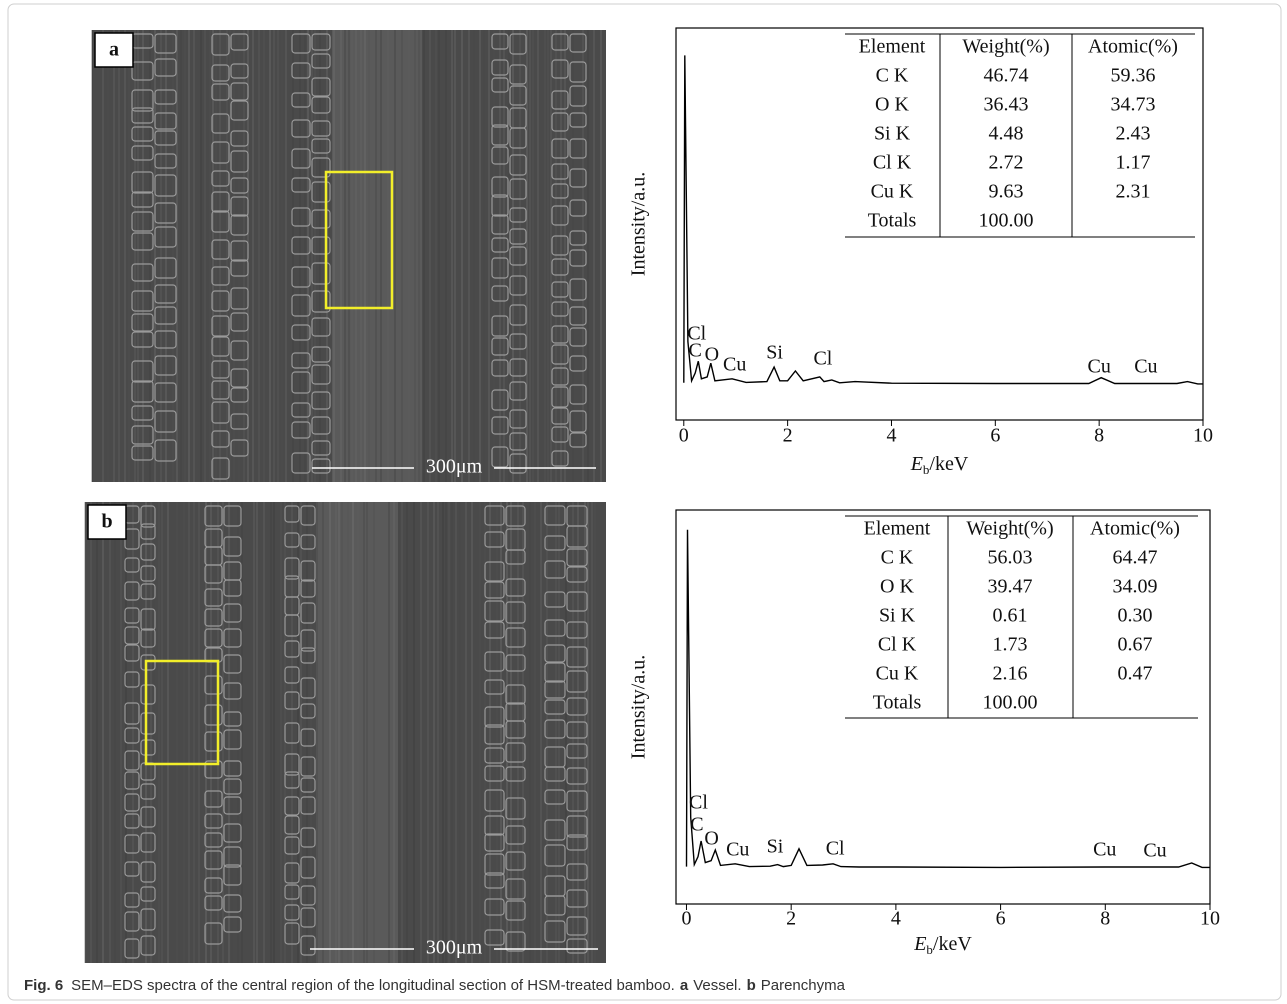  I want to click on table-cell: 100.00, so click(1006, 221).